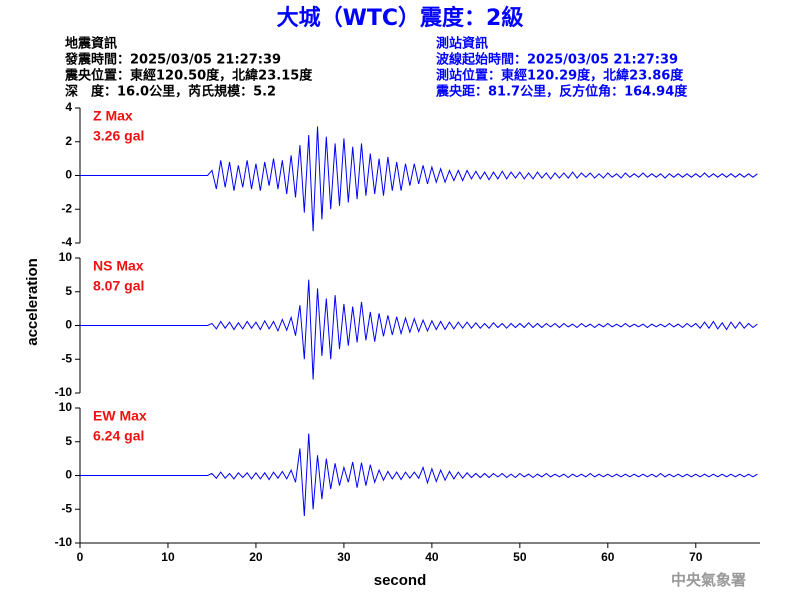 This screenshot has width=800, height=600. What do you see at coordinates (118, 136) in the screenshot?
I see `panel-max: 3.26 gal` at bounding box center [118, 136].